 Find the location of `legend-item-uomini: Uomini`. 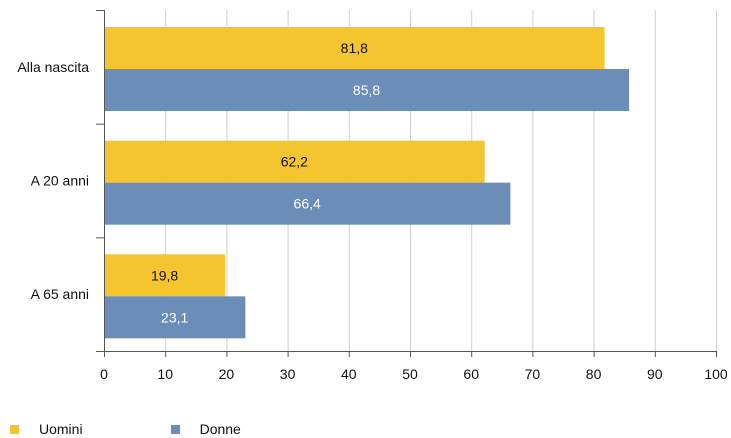

legend-item-uomini: Uomini is located at coordinates (46, 429).